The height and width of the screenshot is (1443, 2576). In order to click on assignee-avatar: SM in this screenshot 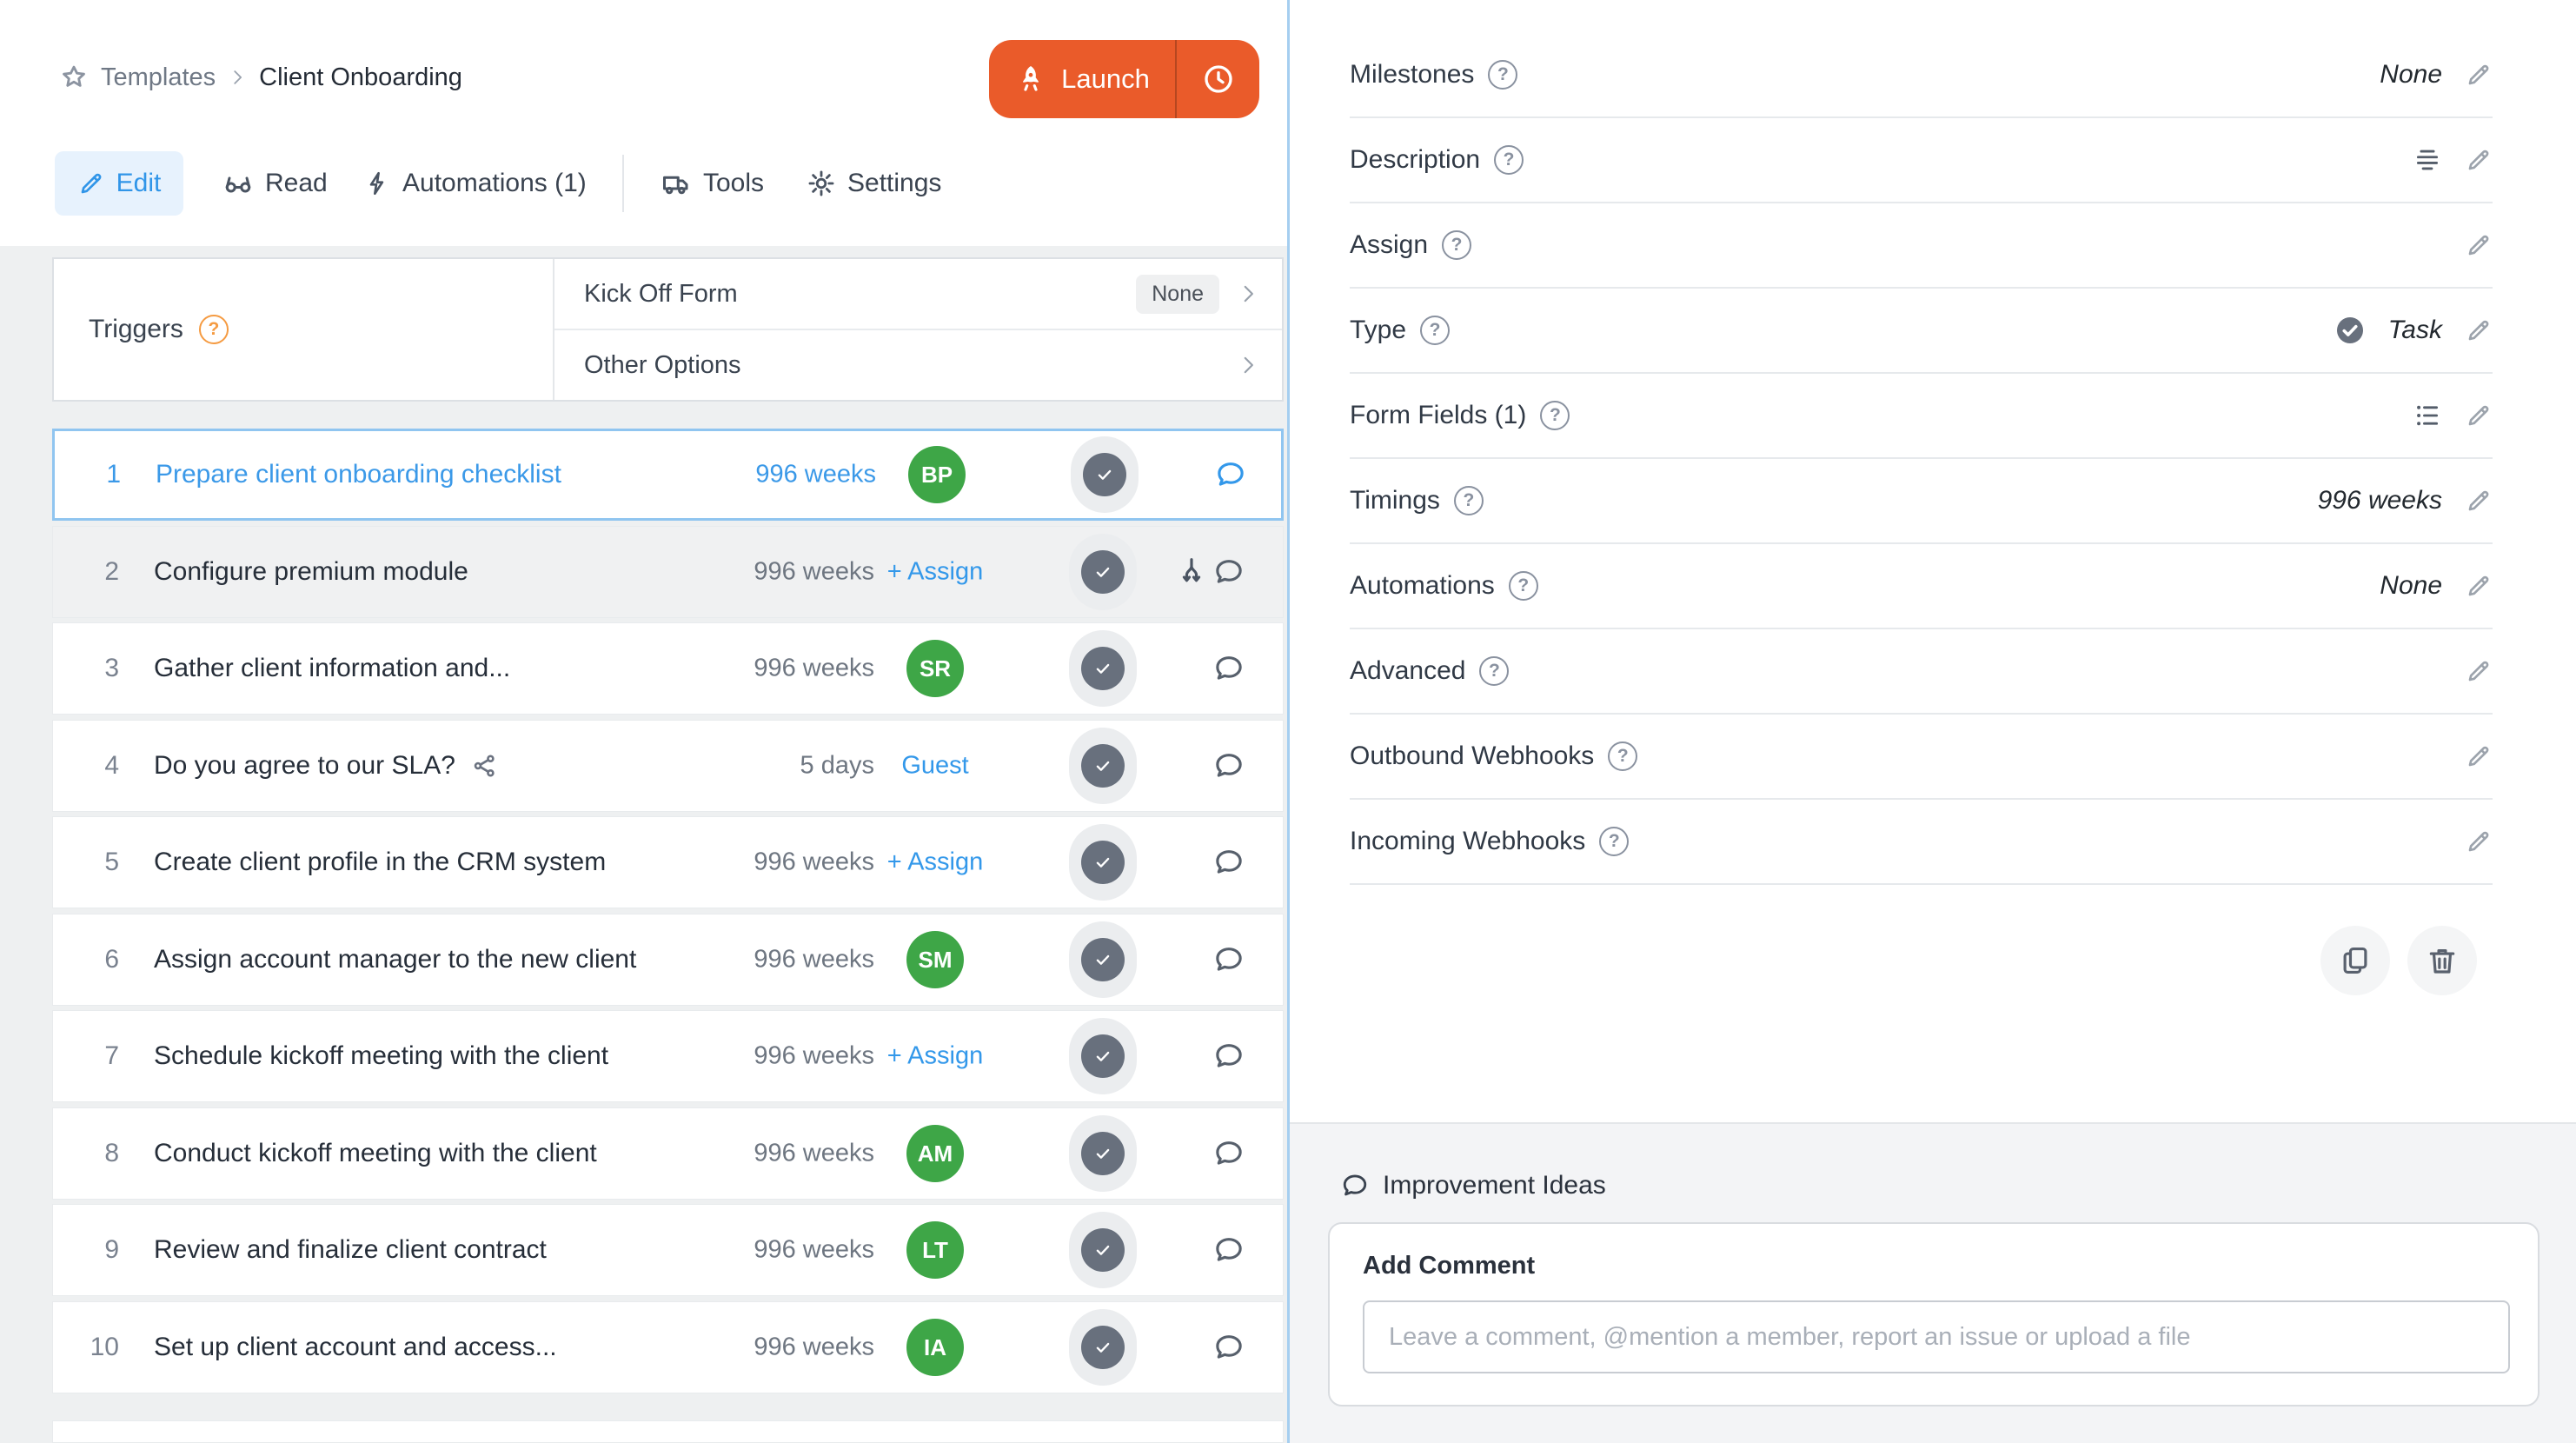, I will do `click(935, 959)`.